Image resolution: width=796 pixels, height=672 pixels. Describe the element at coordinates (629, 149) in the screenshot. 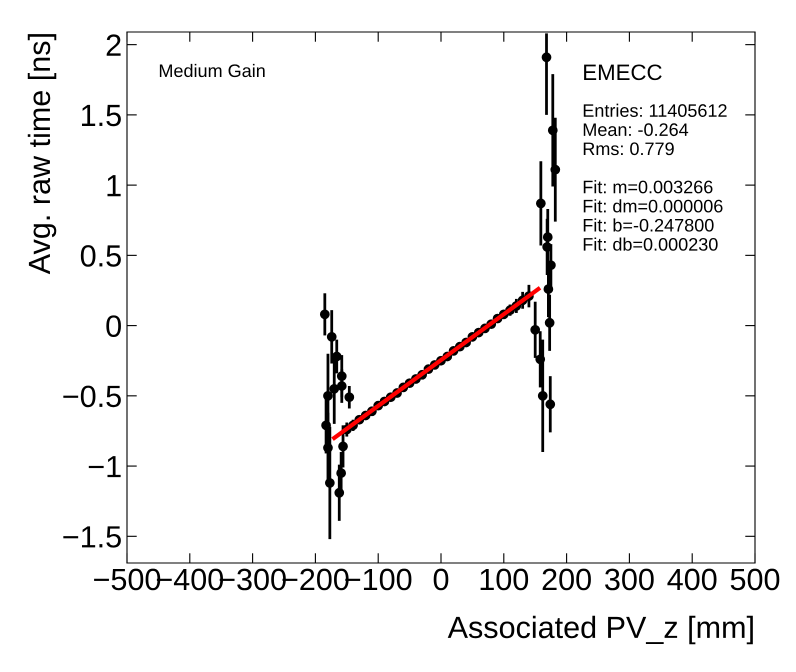

I see `annotation: Rms: 0.779` at that location.